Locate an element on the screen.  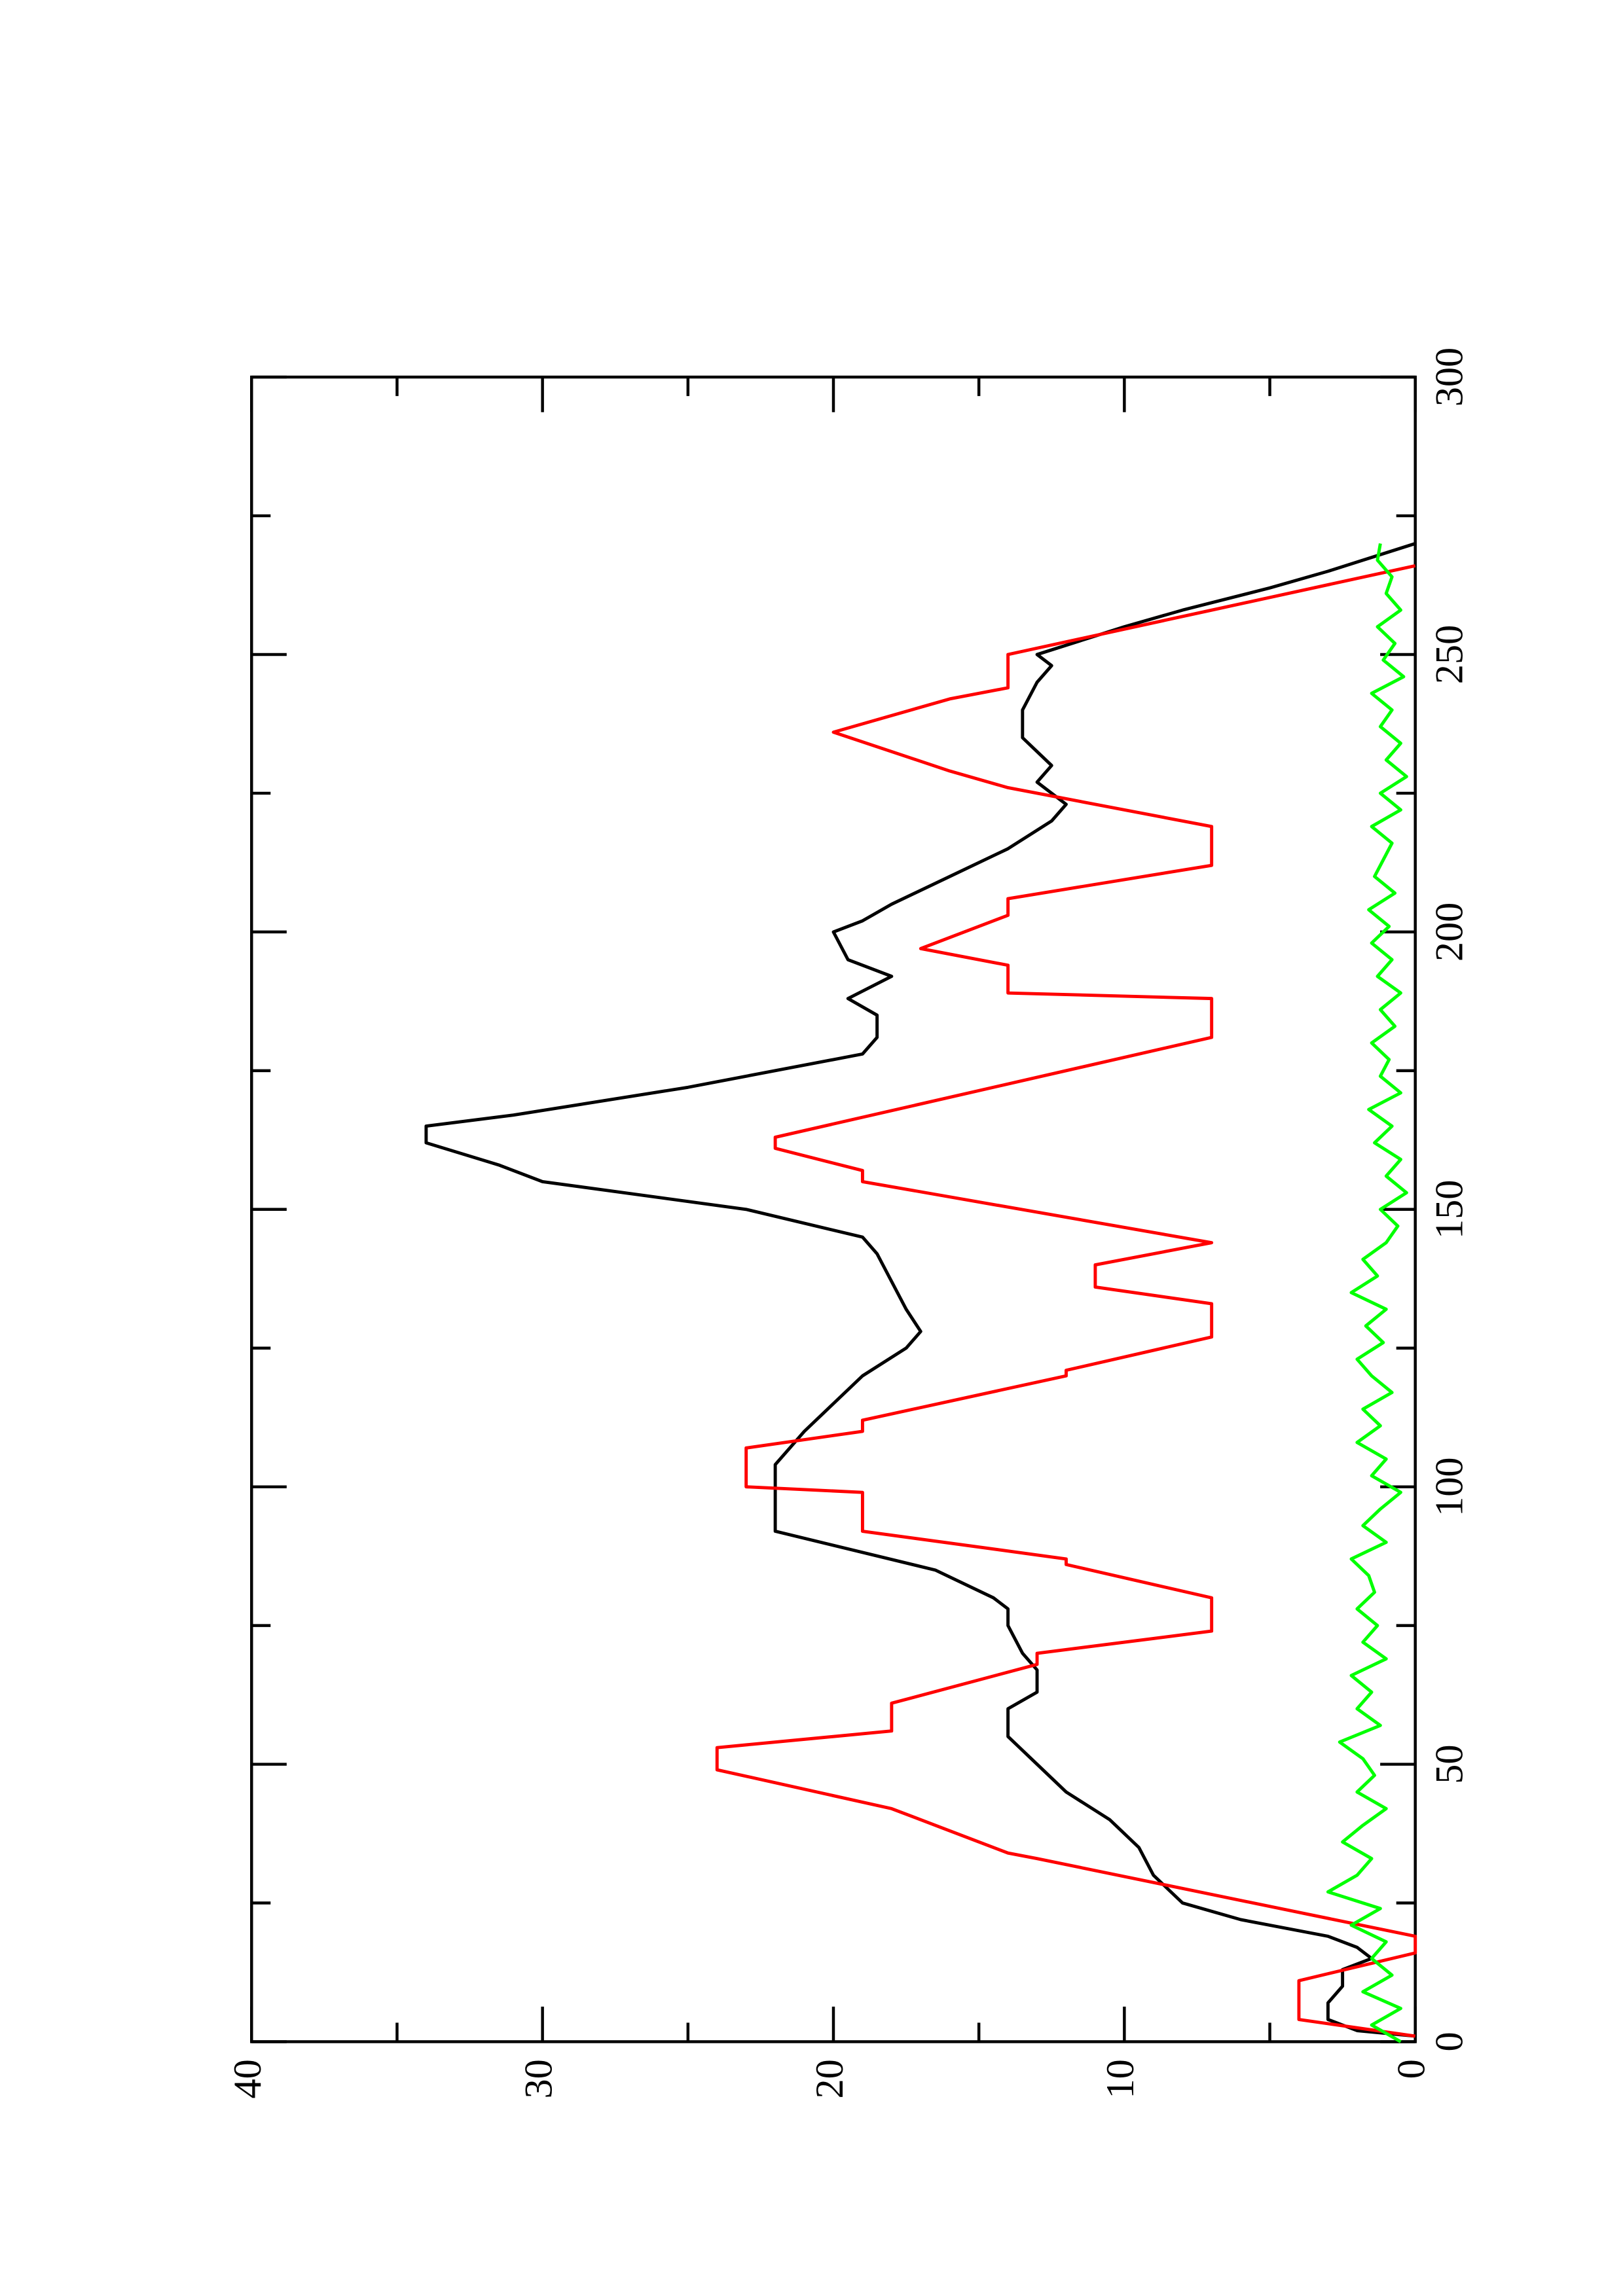
x-tick-label: 100 is located at coordinates (1450, 1486).